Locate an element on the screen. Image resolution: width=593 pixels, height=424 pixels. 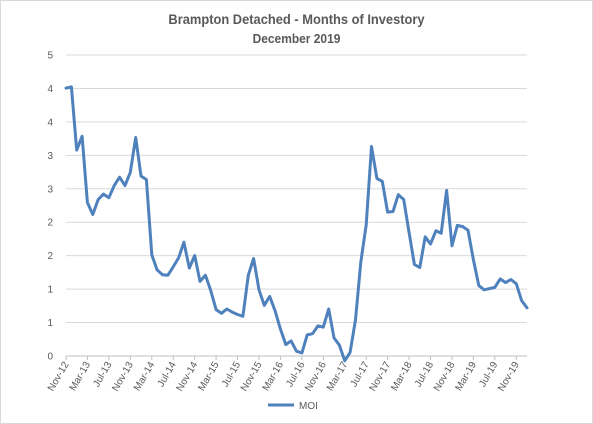
x-tick-label: Mar-14 is located at coordinates (145, 376).